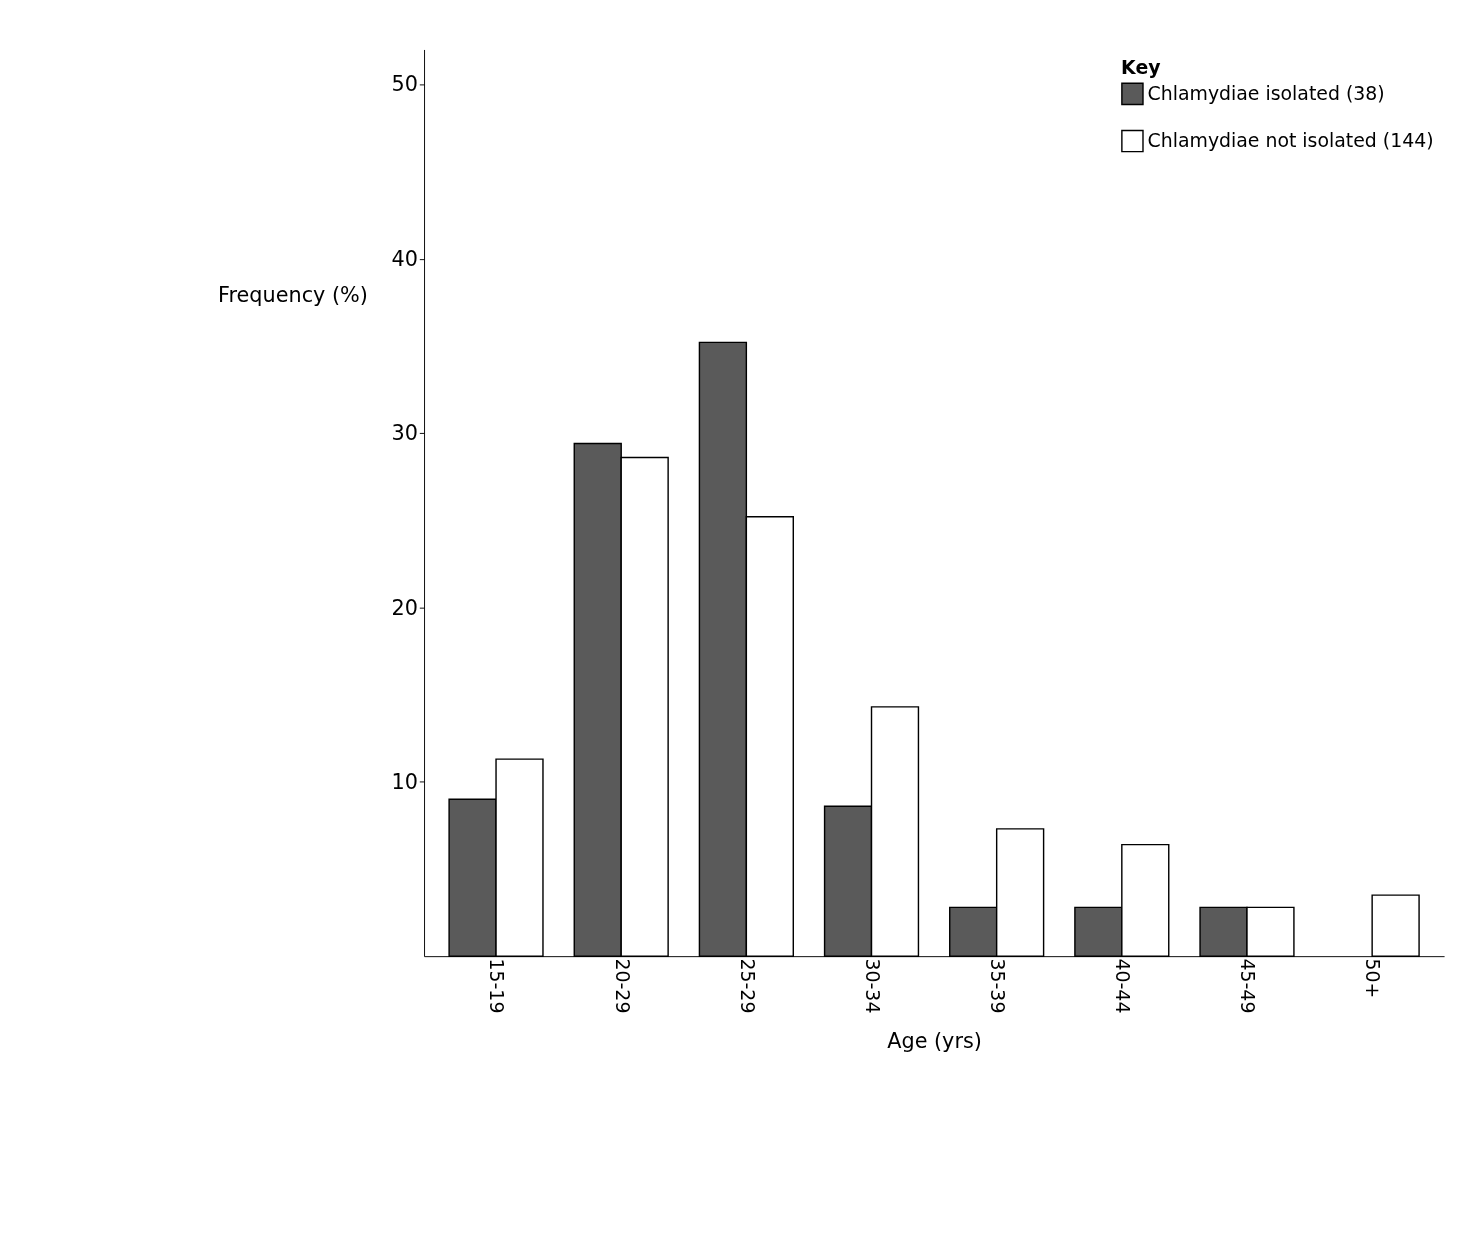  I want to click on y-tick-label: 50, so click(404, 84).